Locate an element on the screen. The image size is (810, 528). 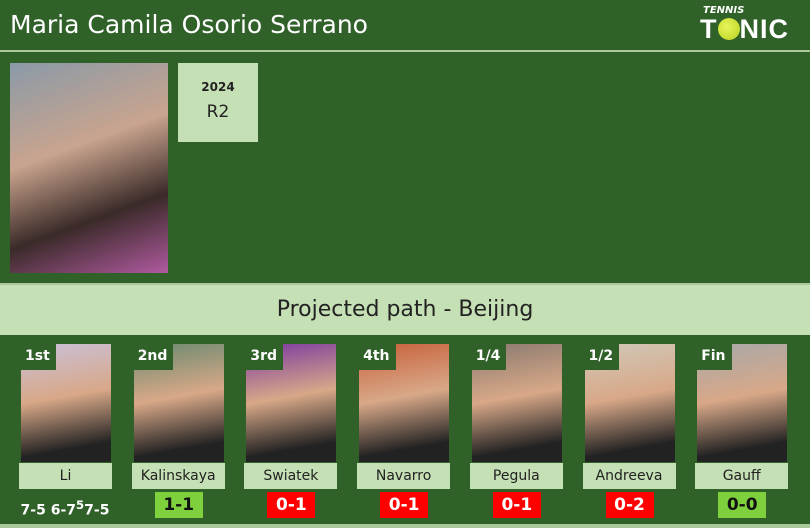
round-label: 1/2 is located at coordinates (602, 357).